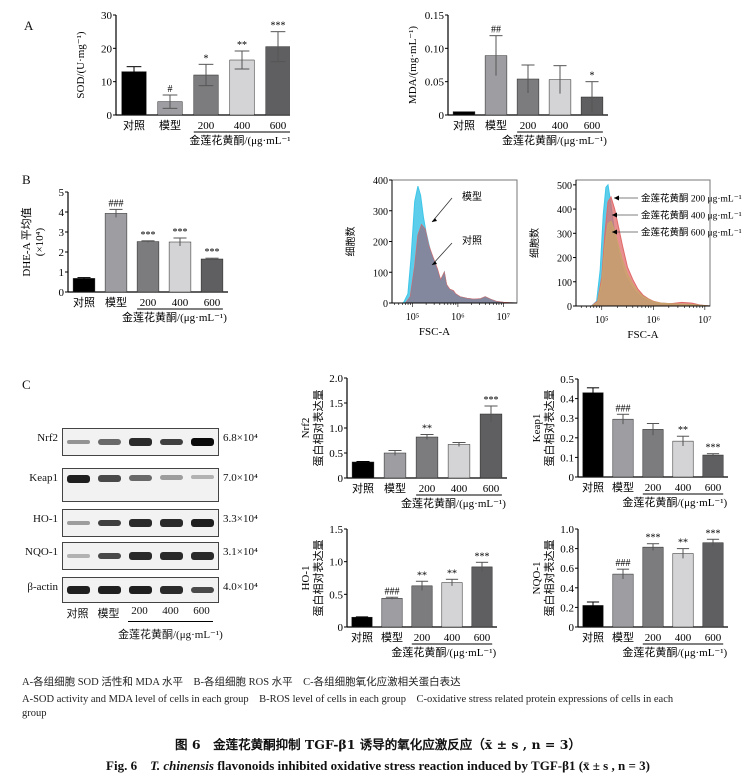 Image resolution: width=756 pixels, height=781 pixels. Describe the element at coordinates (592, 76) in the screenshot. I see `significance-label: *` at that location.